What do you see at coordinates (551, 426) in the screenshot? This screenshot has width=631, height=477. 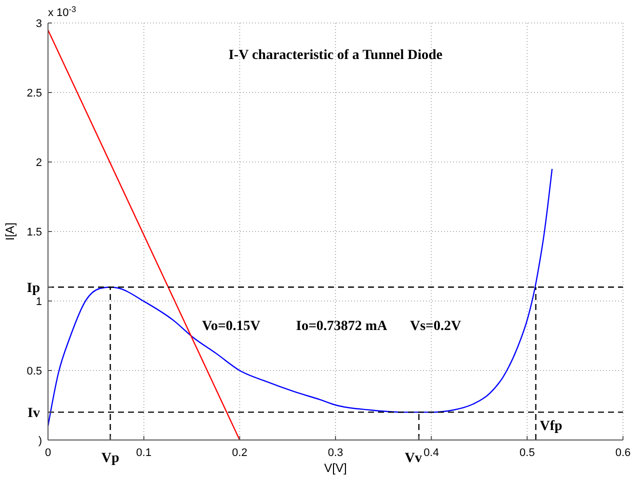 I see `annotation: Vfp` at bounding box center [551, 426].